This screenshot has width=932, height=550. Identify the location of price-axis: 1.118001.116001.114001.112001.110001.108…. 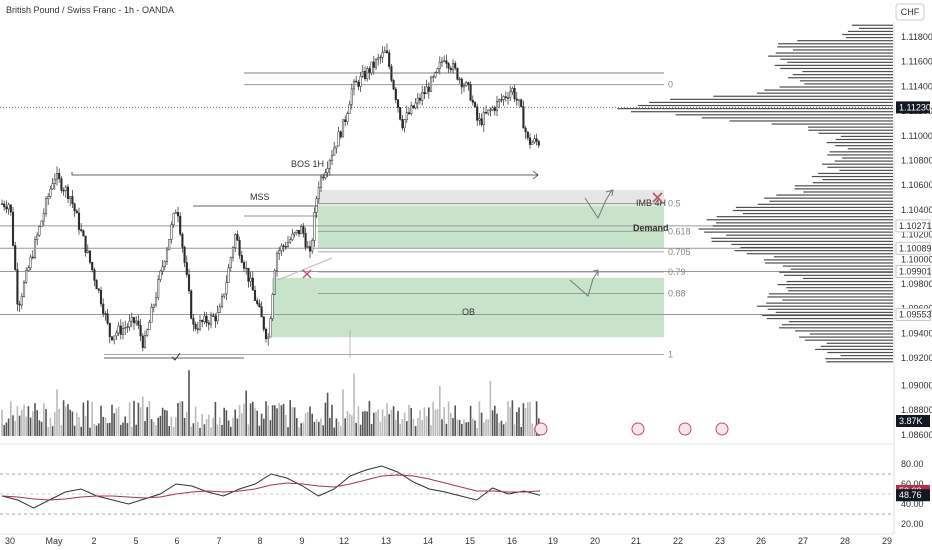
(912, 278).